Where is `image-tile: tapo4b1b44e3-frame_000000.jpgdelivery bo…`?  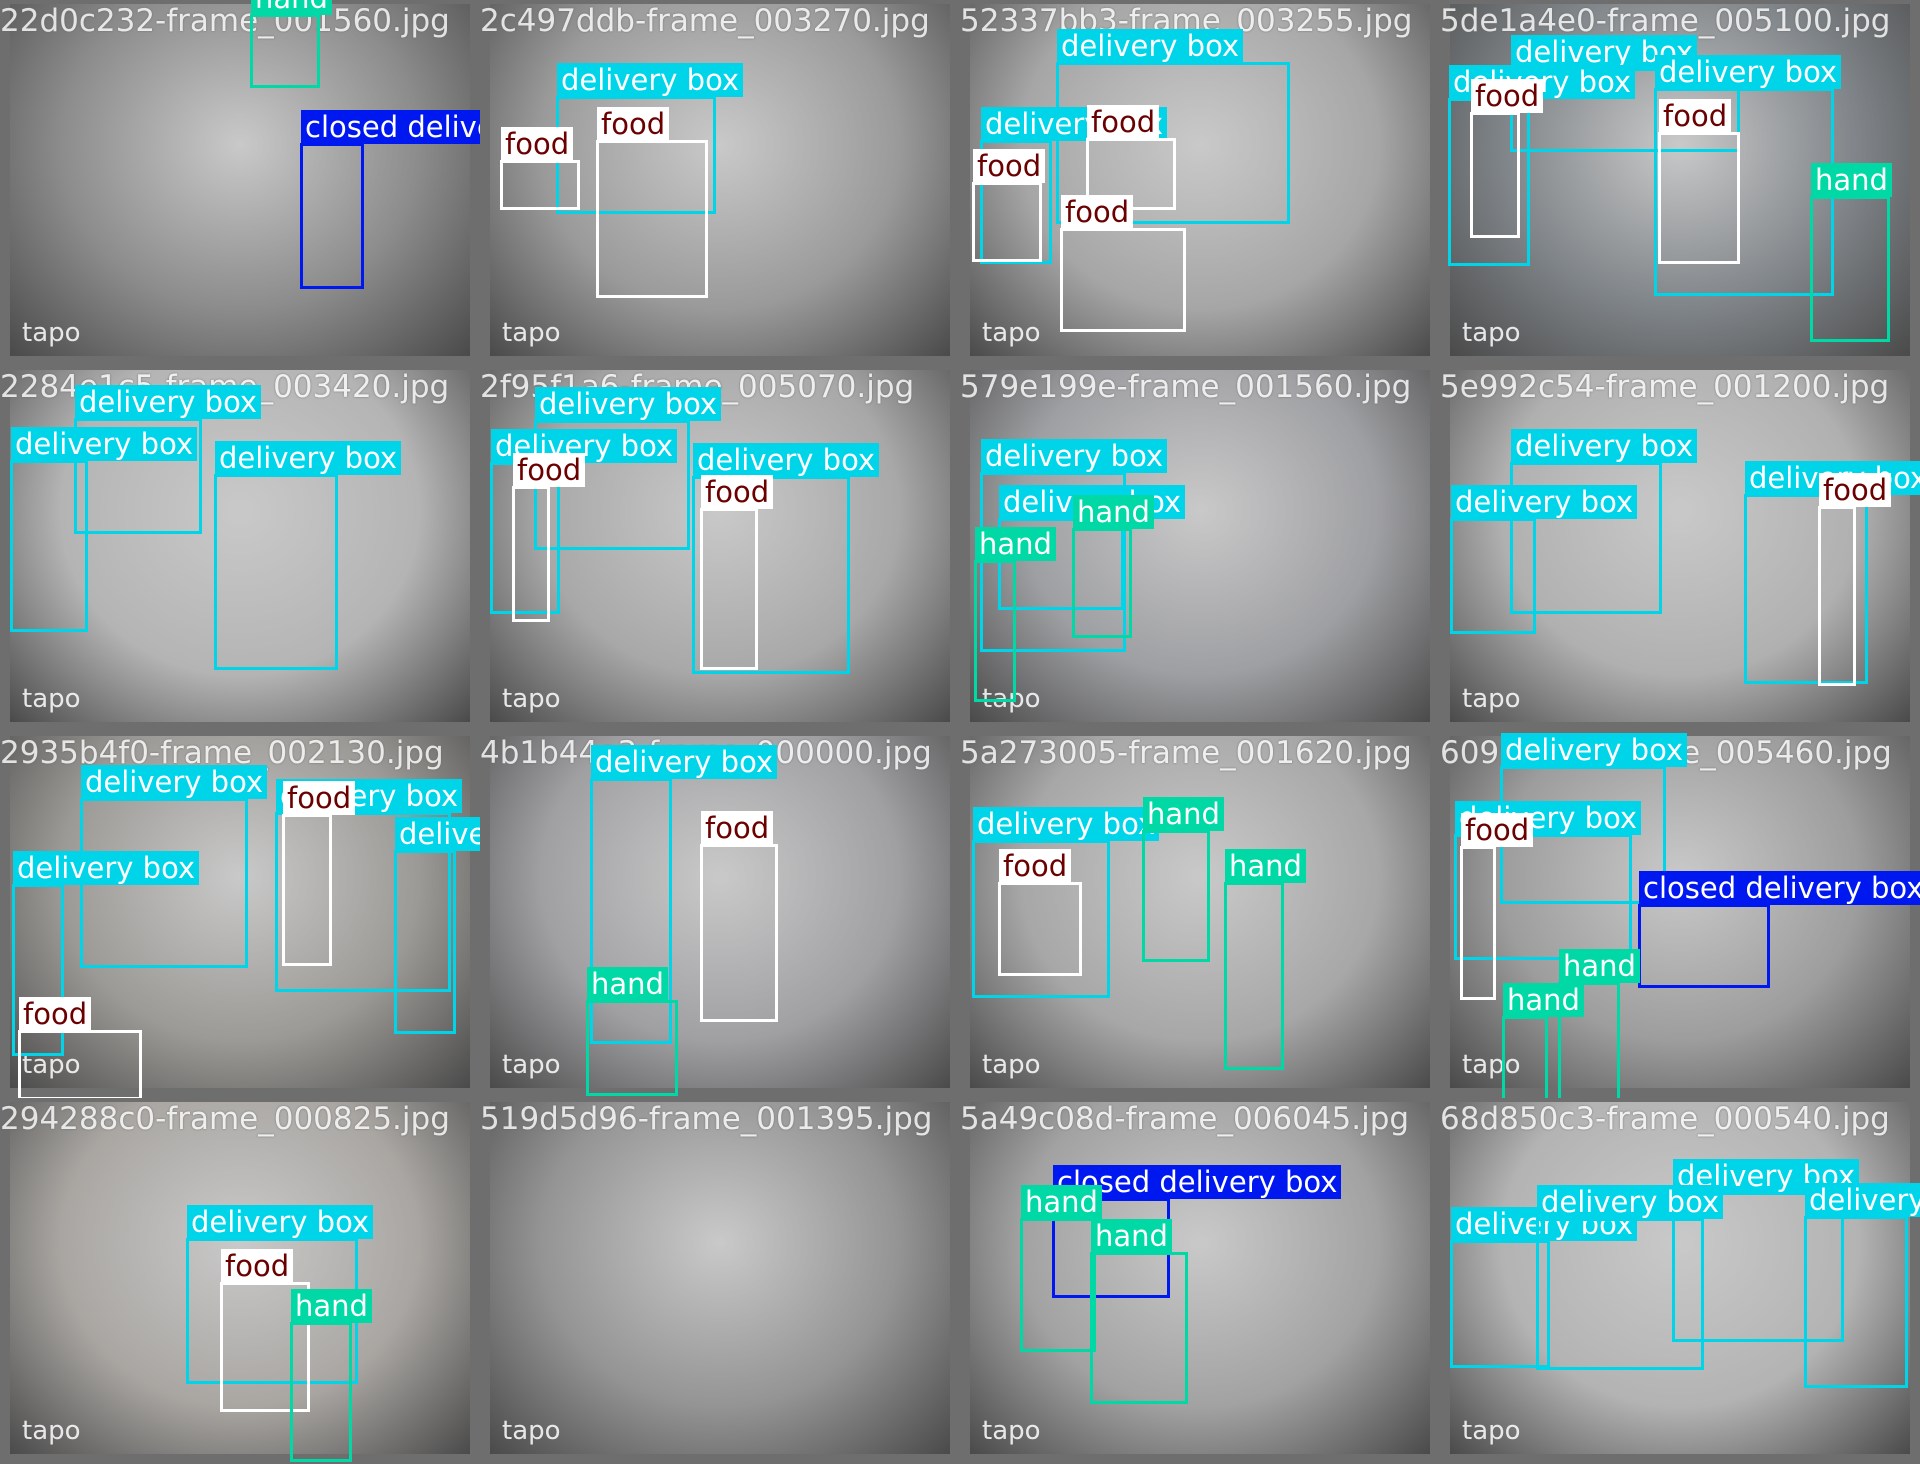 image-tile: tapo4b1b44e3-frame_000000.jpgdelivery bo… is located at coordinates (720, 915).